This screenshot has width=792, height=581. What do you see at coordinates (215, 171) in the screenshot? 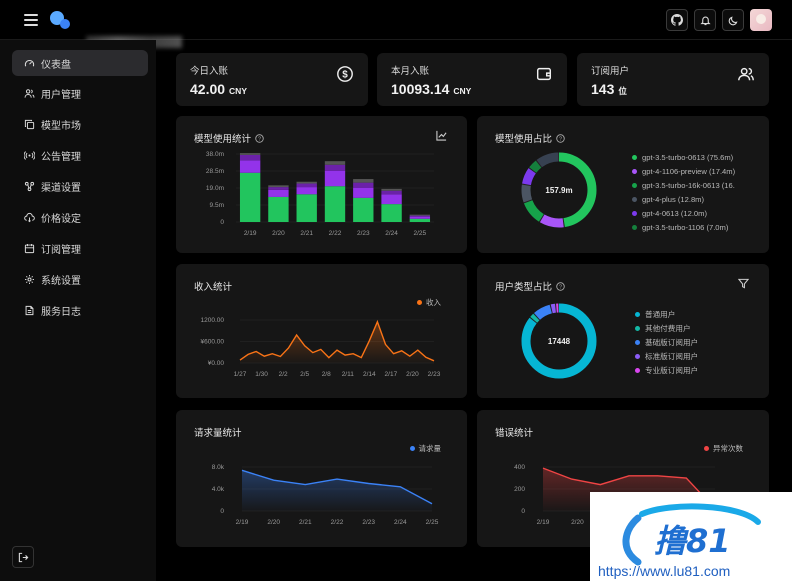
I see `y-tick-label: 28.5m` at bounding box center [215, 171].